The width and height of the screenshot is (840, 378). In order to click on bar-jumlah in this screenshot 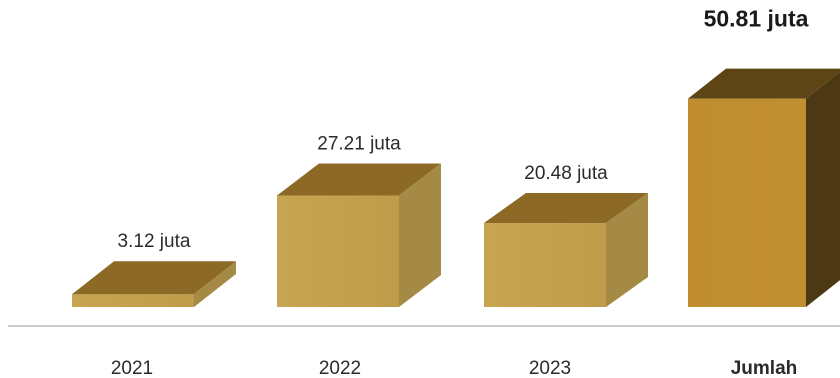, I will do `click(764, 187)`.